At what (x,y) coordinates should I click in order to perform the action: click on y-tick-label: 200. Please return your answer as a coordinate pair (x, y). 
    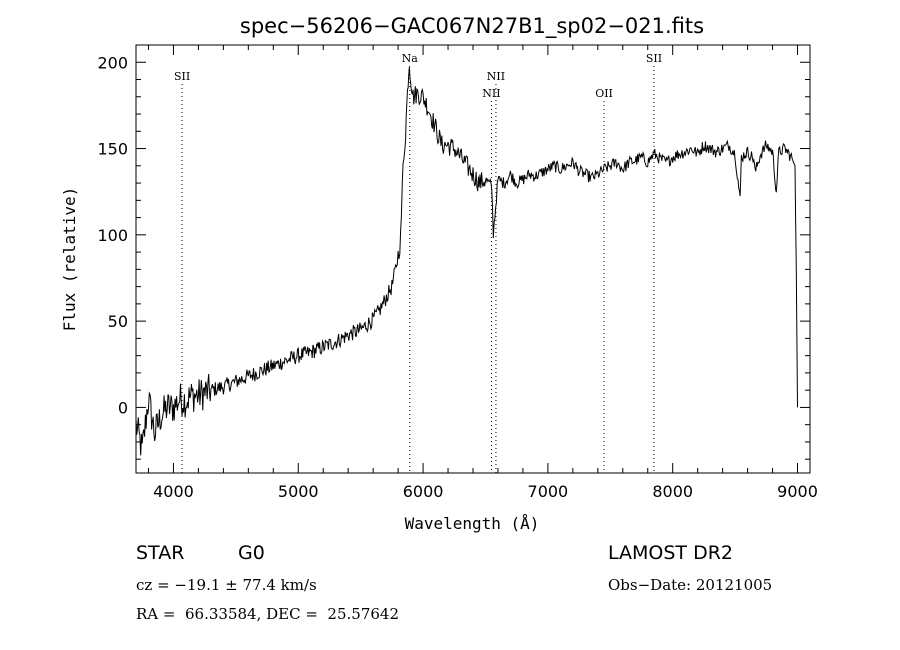
    Looking at the image, I should click on (112, 62).